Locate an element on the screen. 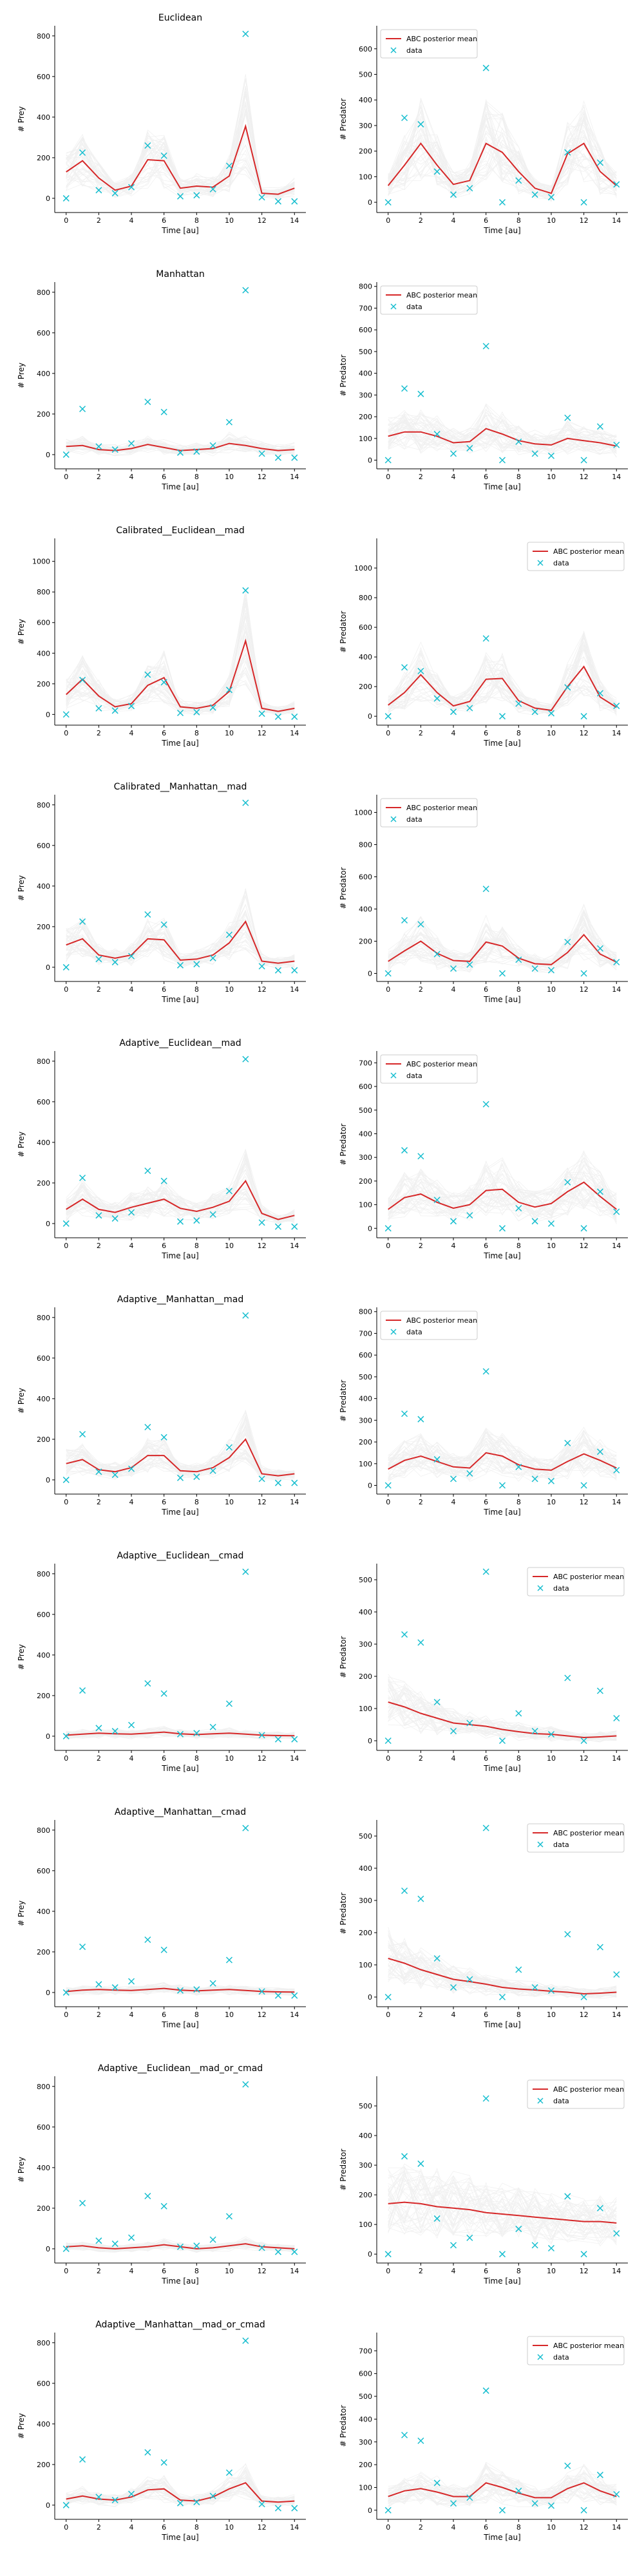 This screenshot has height=2576, width=644. y-tick-label: 500 is located at coordinates (366, 1377).